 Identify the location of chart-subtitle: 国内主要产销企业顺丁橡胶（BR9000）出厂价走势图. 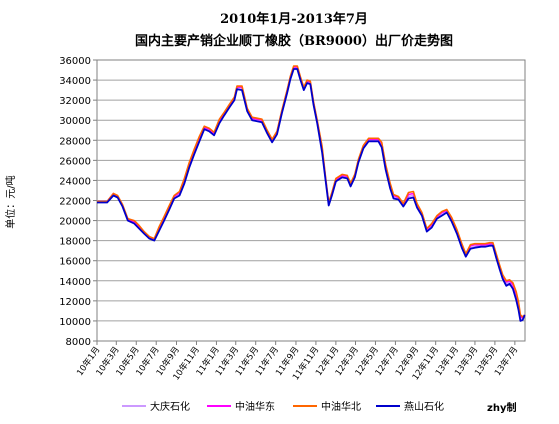
(294, 41).